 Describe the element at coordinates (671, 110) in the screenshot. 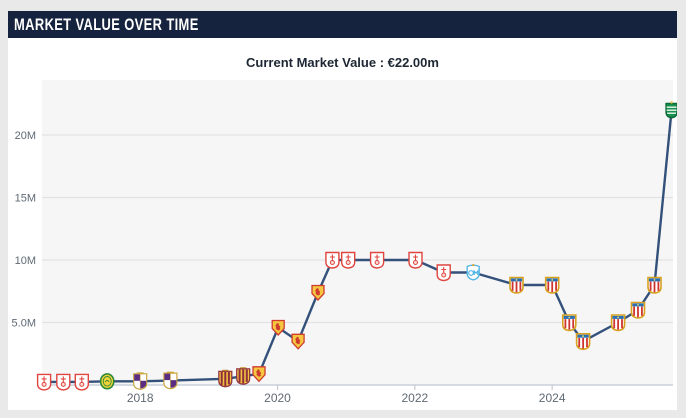

I see `sporting-crest-icon` at that location.